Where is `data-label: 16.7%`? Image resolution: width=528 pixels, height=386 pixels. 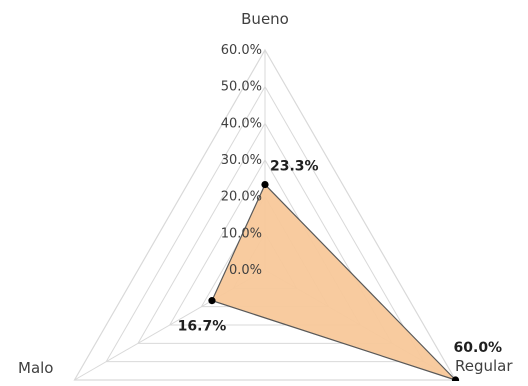
data-label: 16.7% is located at coordinates (202, 327).